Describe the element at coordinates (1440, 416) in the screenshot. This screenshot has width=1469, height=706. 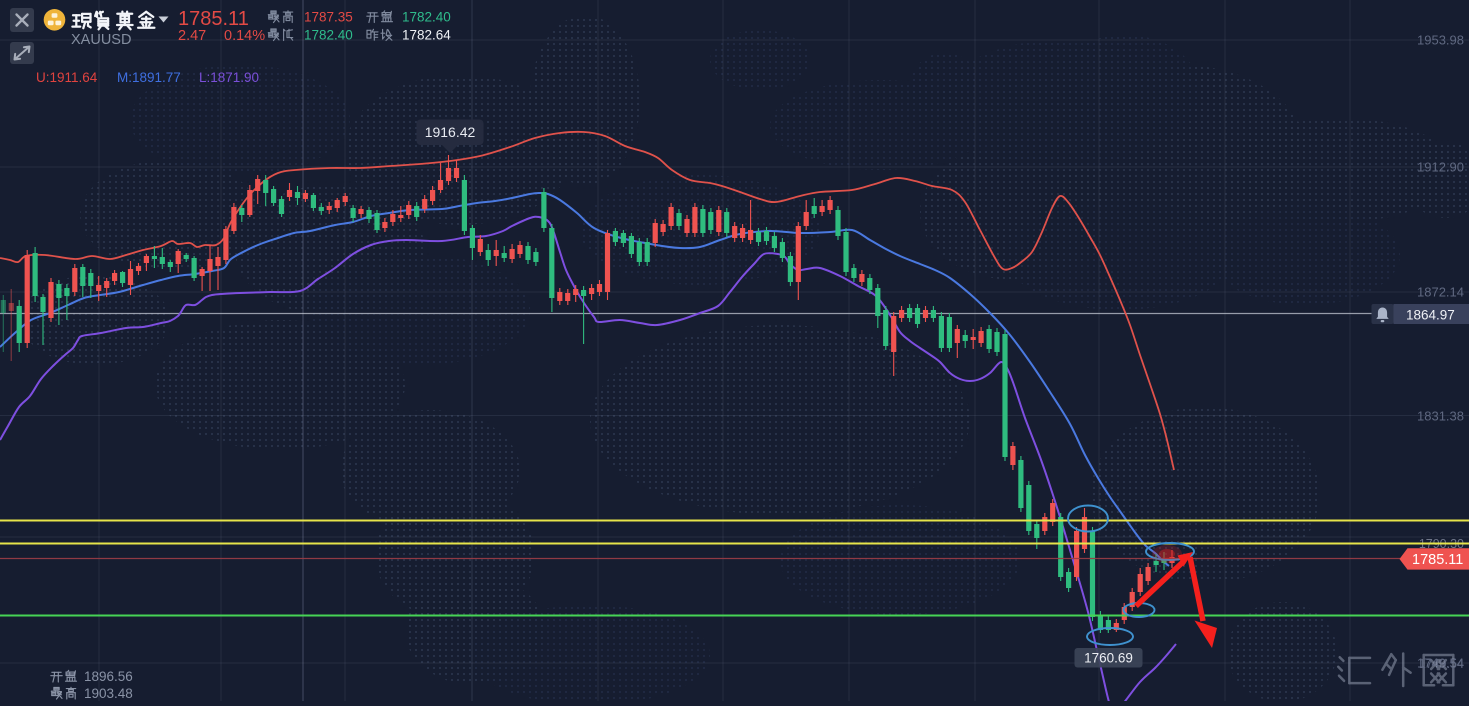
I see `svg-text: 1831.38` at that location.